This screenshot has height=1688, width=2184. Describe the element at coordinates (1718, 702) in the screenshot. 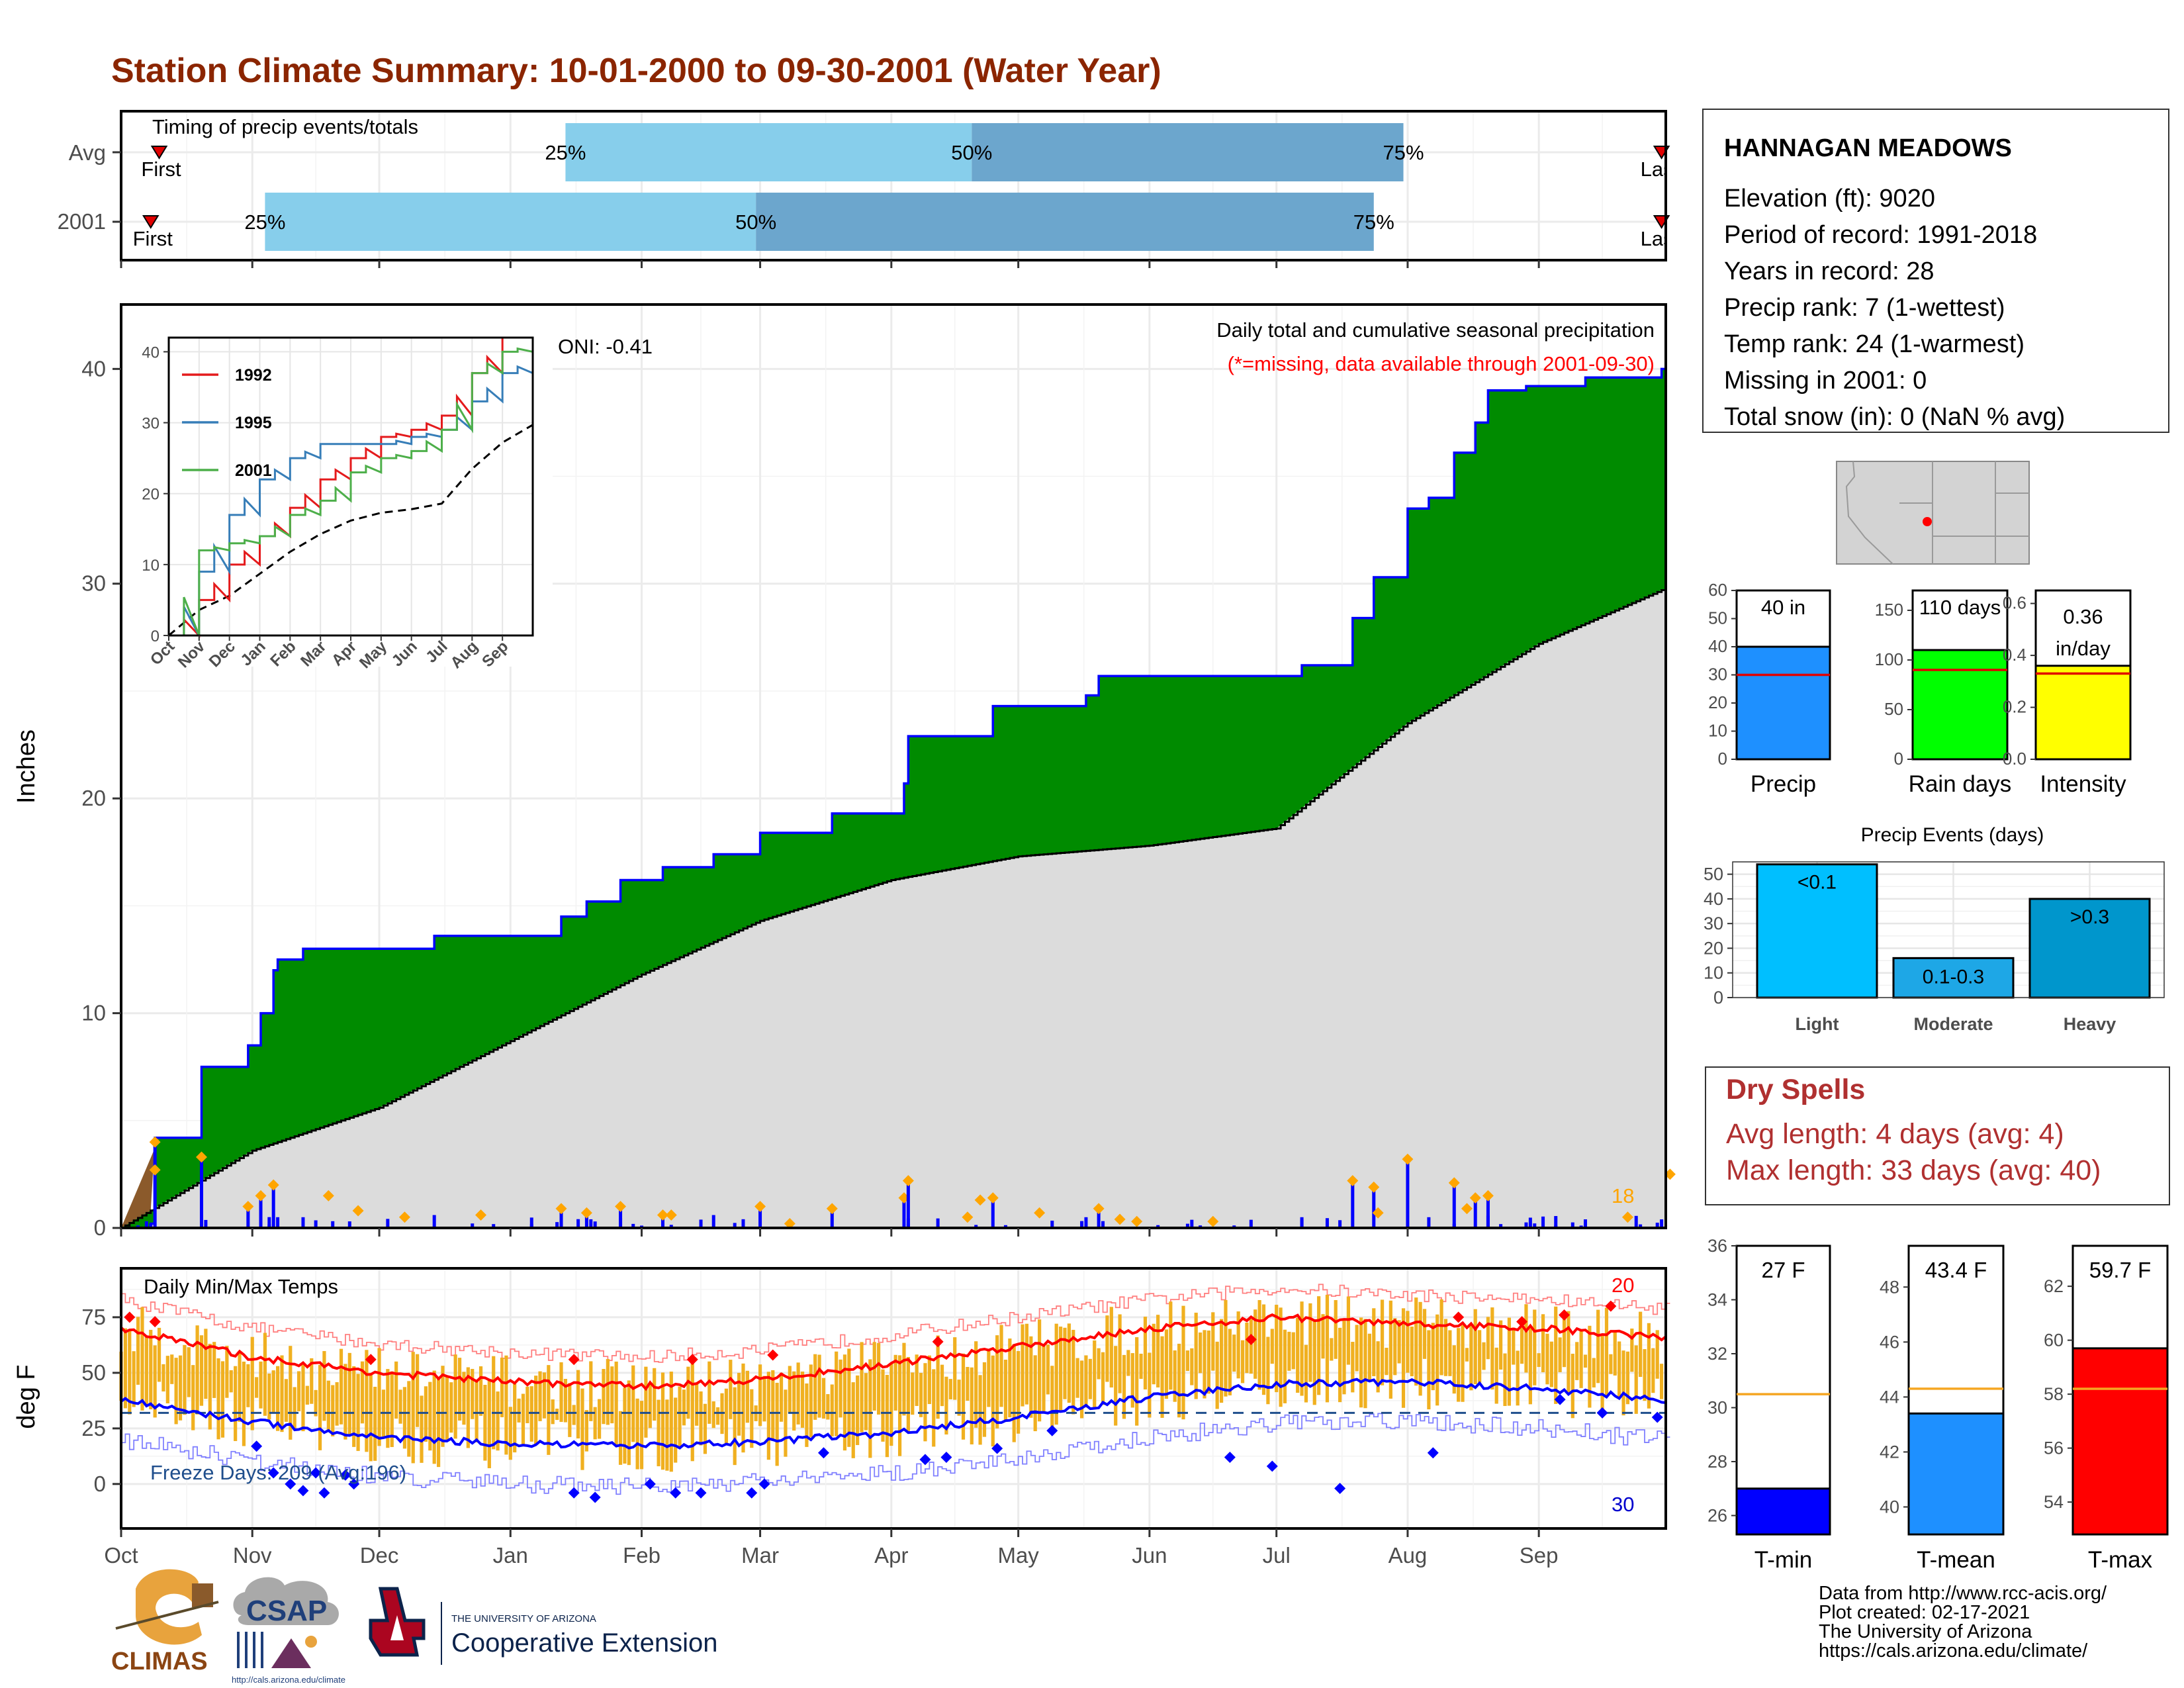

I see `summary-bar-tick: 20` at that location.